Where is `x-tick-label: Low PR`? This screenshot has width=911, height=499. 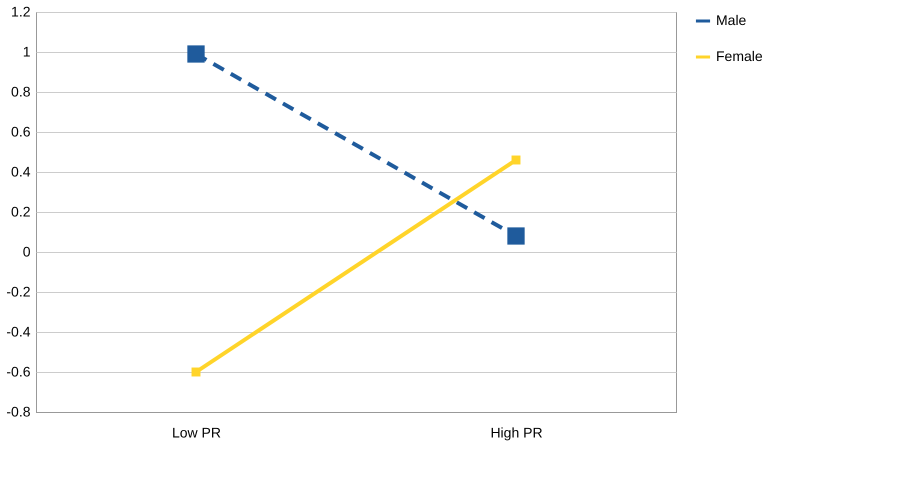
x-tick-label: Low PR is located at coordinates (197, 432).